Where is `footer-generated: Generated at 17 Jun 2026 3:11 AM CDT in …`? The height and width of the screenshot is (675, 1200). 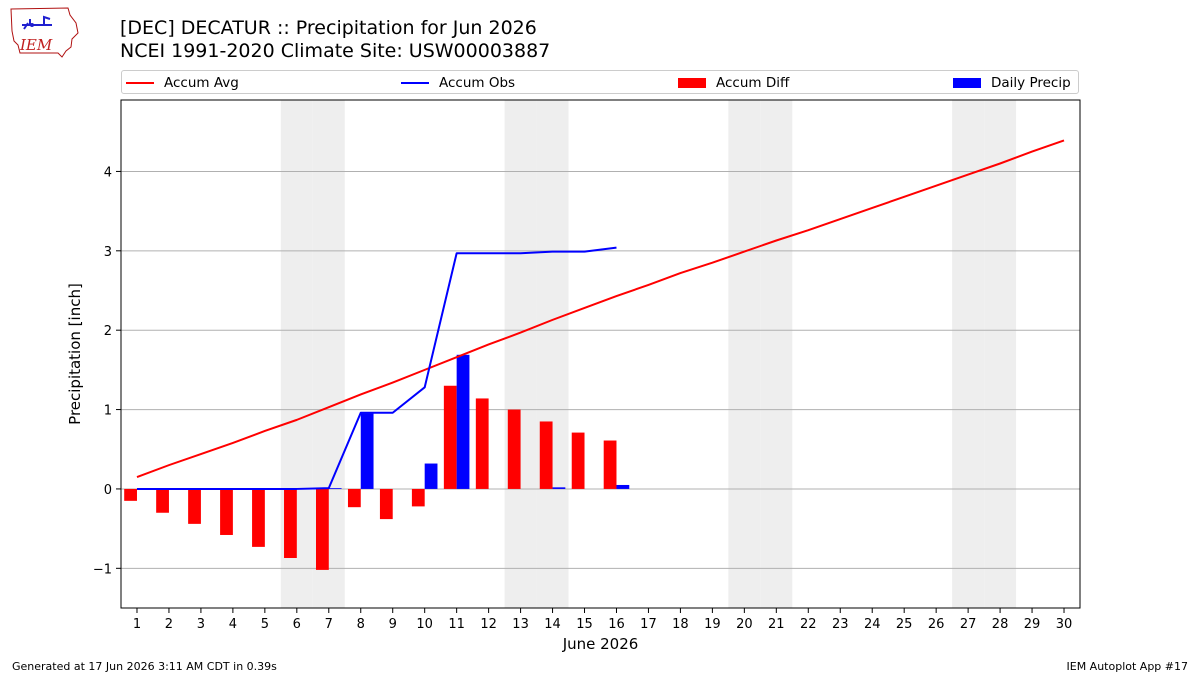
footer-generated: Generated at 17 Jun 2026 3:11 AM CDT in … is located at coordinates (144, 666).